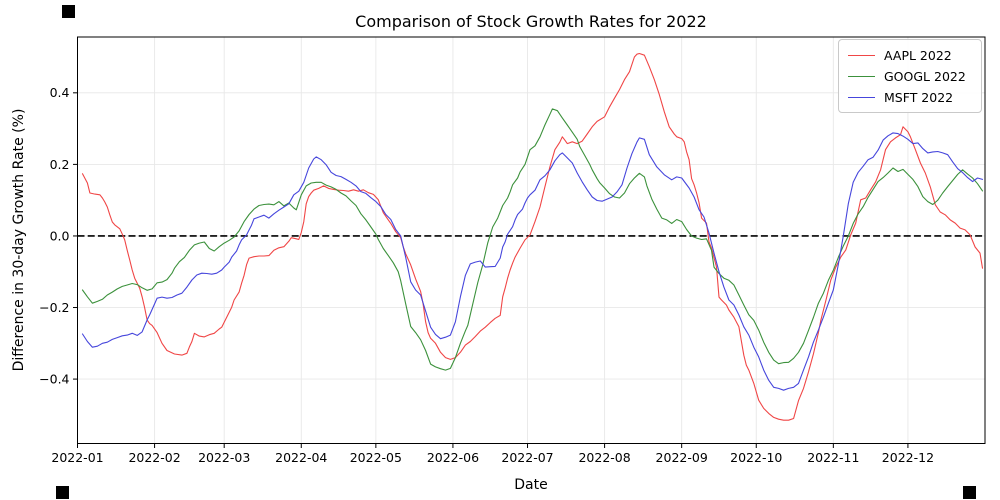  What do you see at coordinates (969, 492) in the screenshot?
I see `corner-marker-bottom-right` at bounding box center [969, 492].